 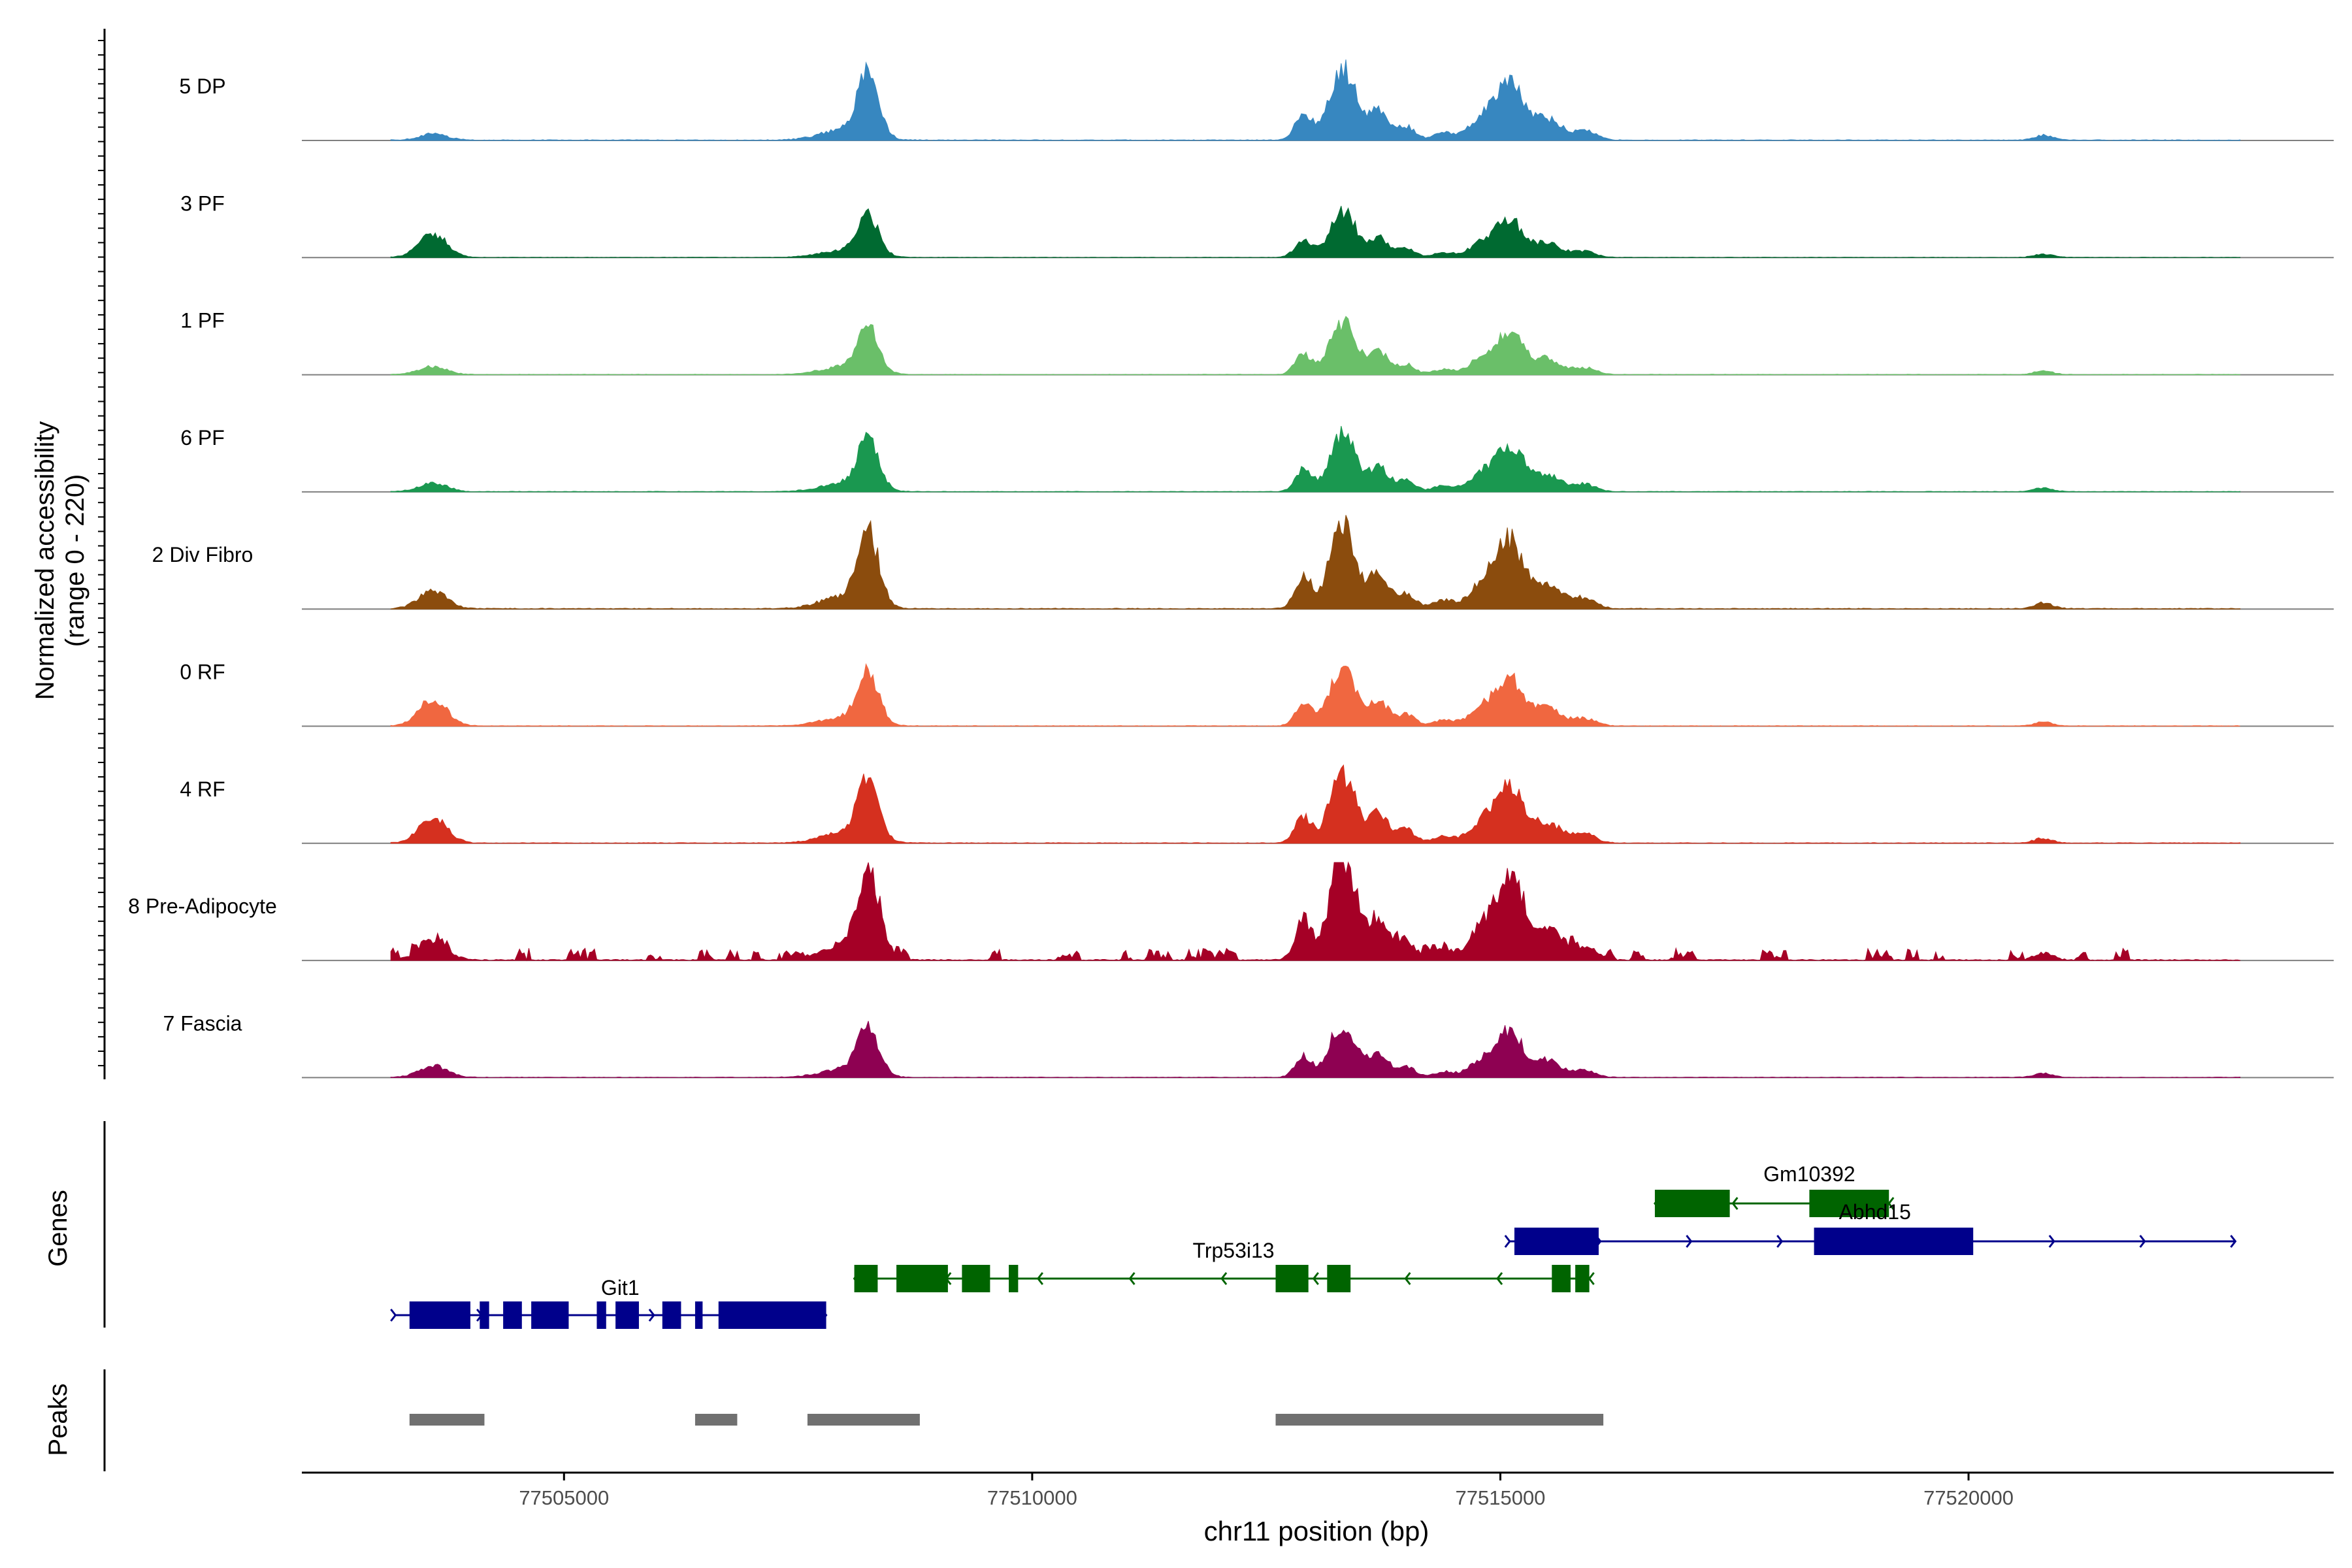 What do you see at coordinates (1233, 1250) in the screenshot?
I see `gene-label: Trp53i13` at bounding box center [1233, 1250].